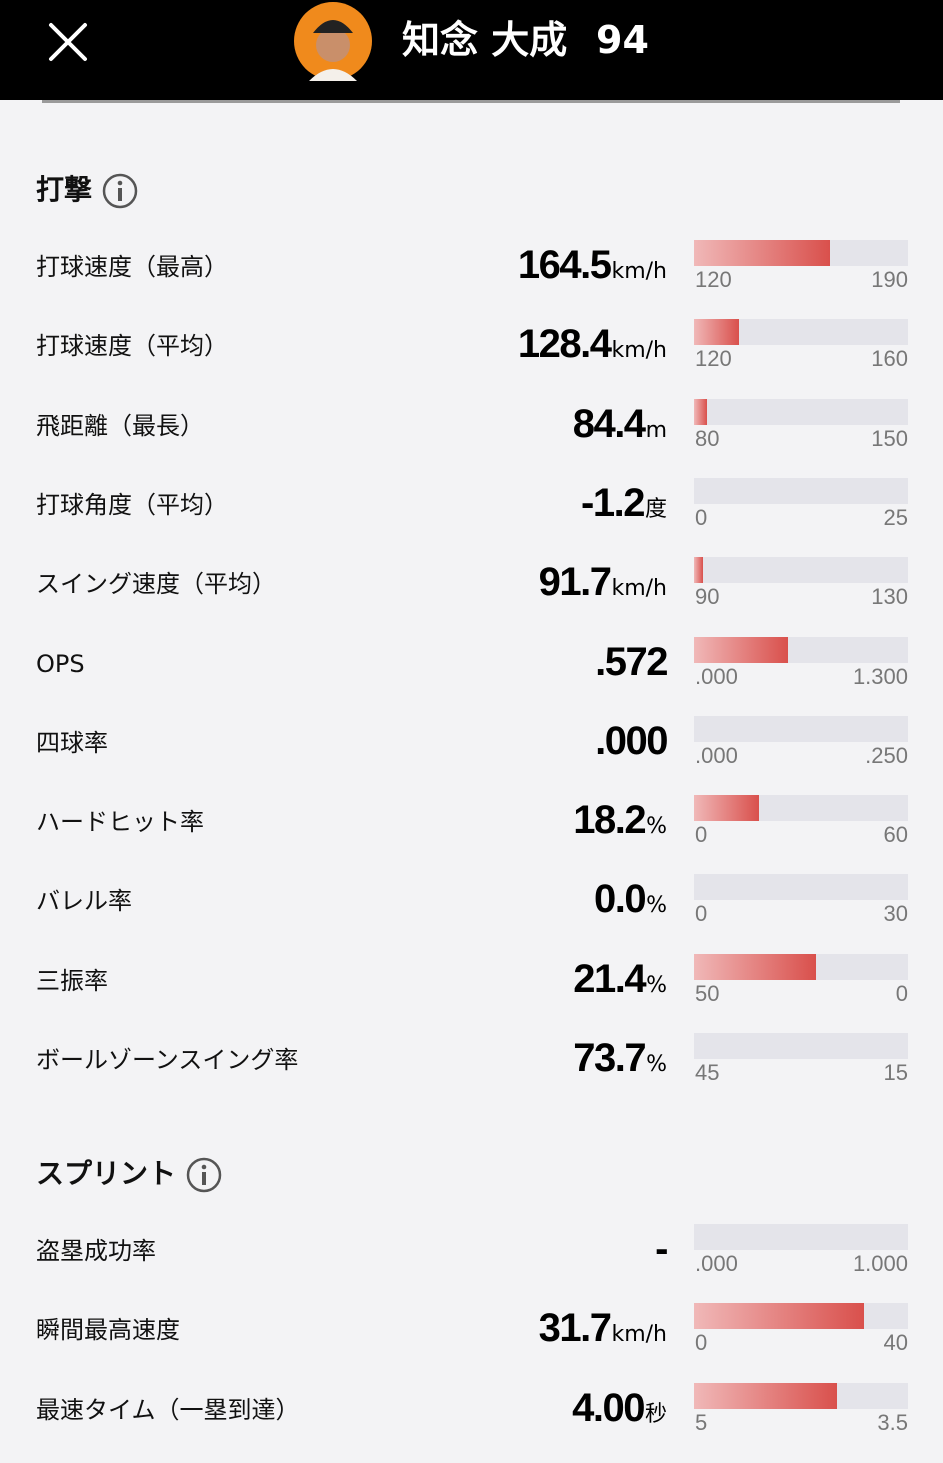  Describe the element at coordinates (168, 1409) in the screenshot. I see `row-label: 最速タイム（一塁到達）` at that location.